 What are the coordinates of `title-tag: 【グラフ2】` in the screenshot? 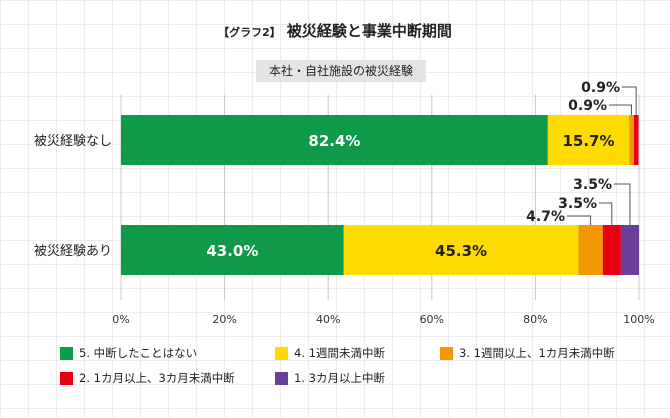 It's located at (249, 32).